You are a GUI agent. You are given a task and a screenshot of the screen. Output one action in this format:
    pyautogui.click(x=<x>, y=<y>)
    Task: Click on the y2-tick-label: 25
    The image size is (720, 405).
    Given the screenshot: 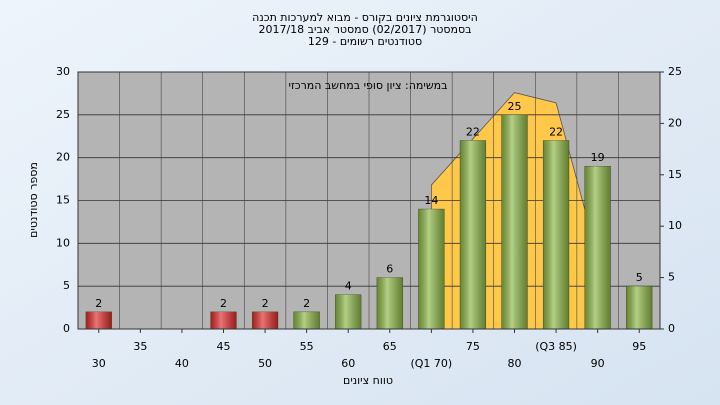 What is the action you would take?
    pyautogui.click(x=675, y=71)
    